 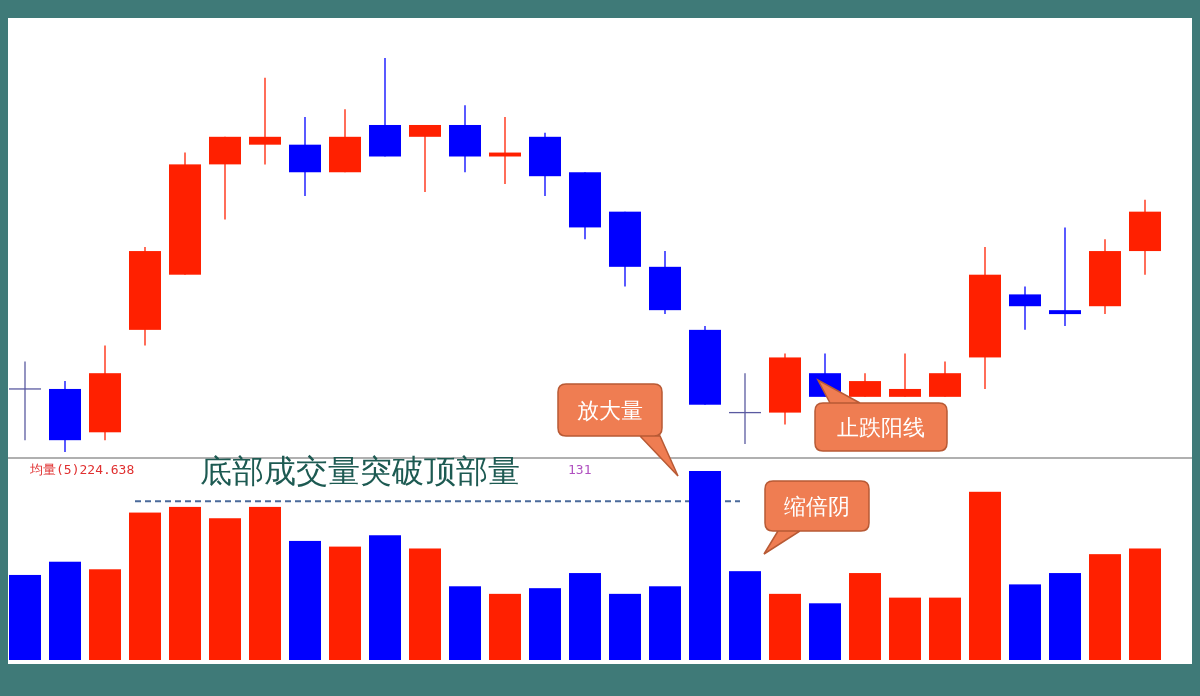 I want to click on annotation: 止跌阳线, so click(x=881, y=427).